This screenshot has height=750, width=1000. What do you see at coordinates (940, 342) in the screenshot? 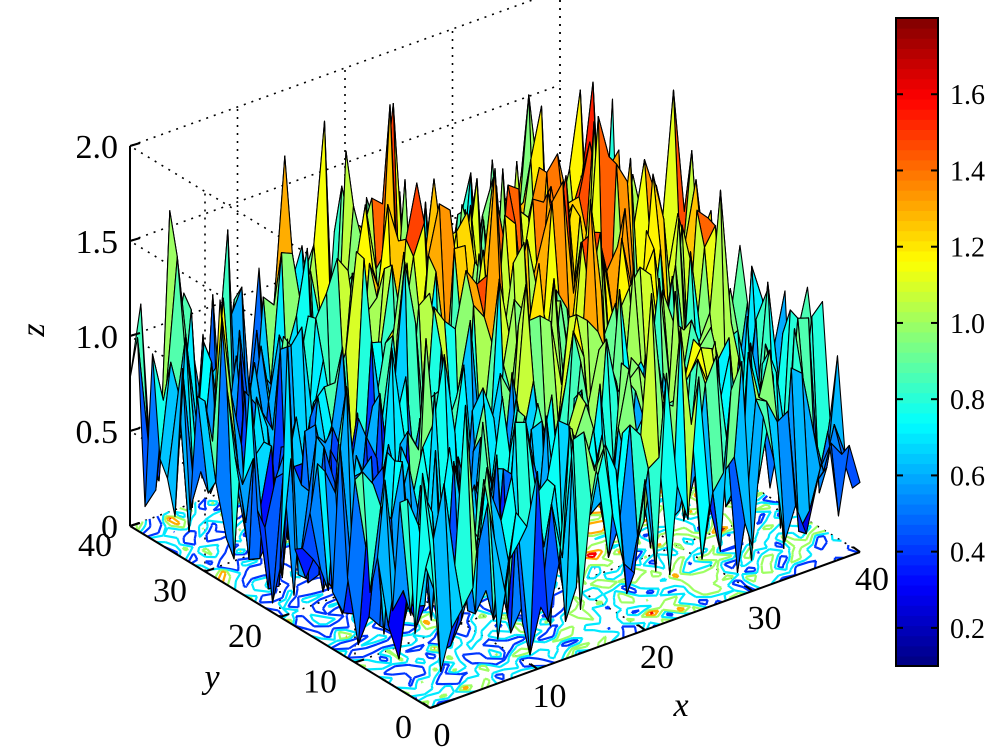
I see `colorbar: 0.2 0.4 0.6 0.8 1.0 1.2 1.4 1.6` at bounding box center [940, 342].